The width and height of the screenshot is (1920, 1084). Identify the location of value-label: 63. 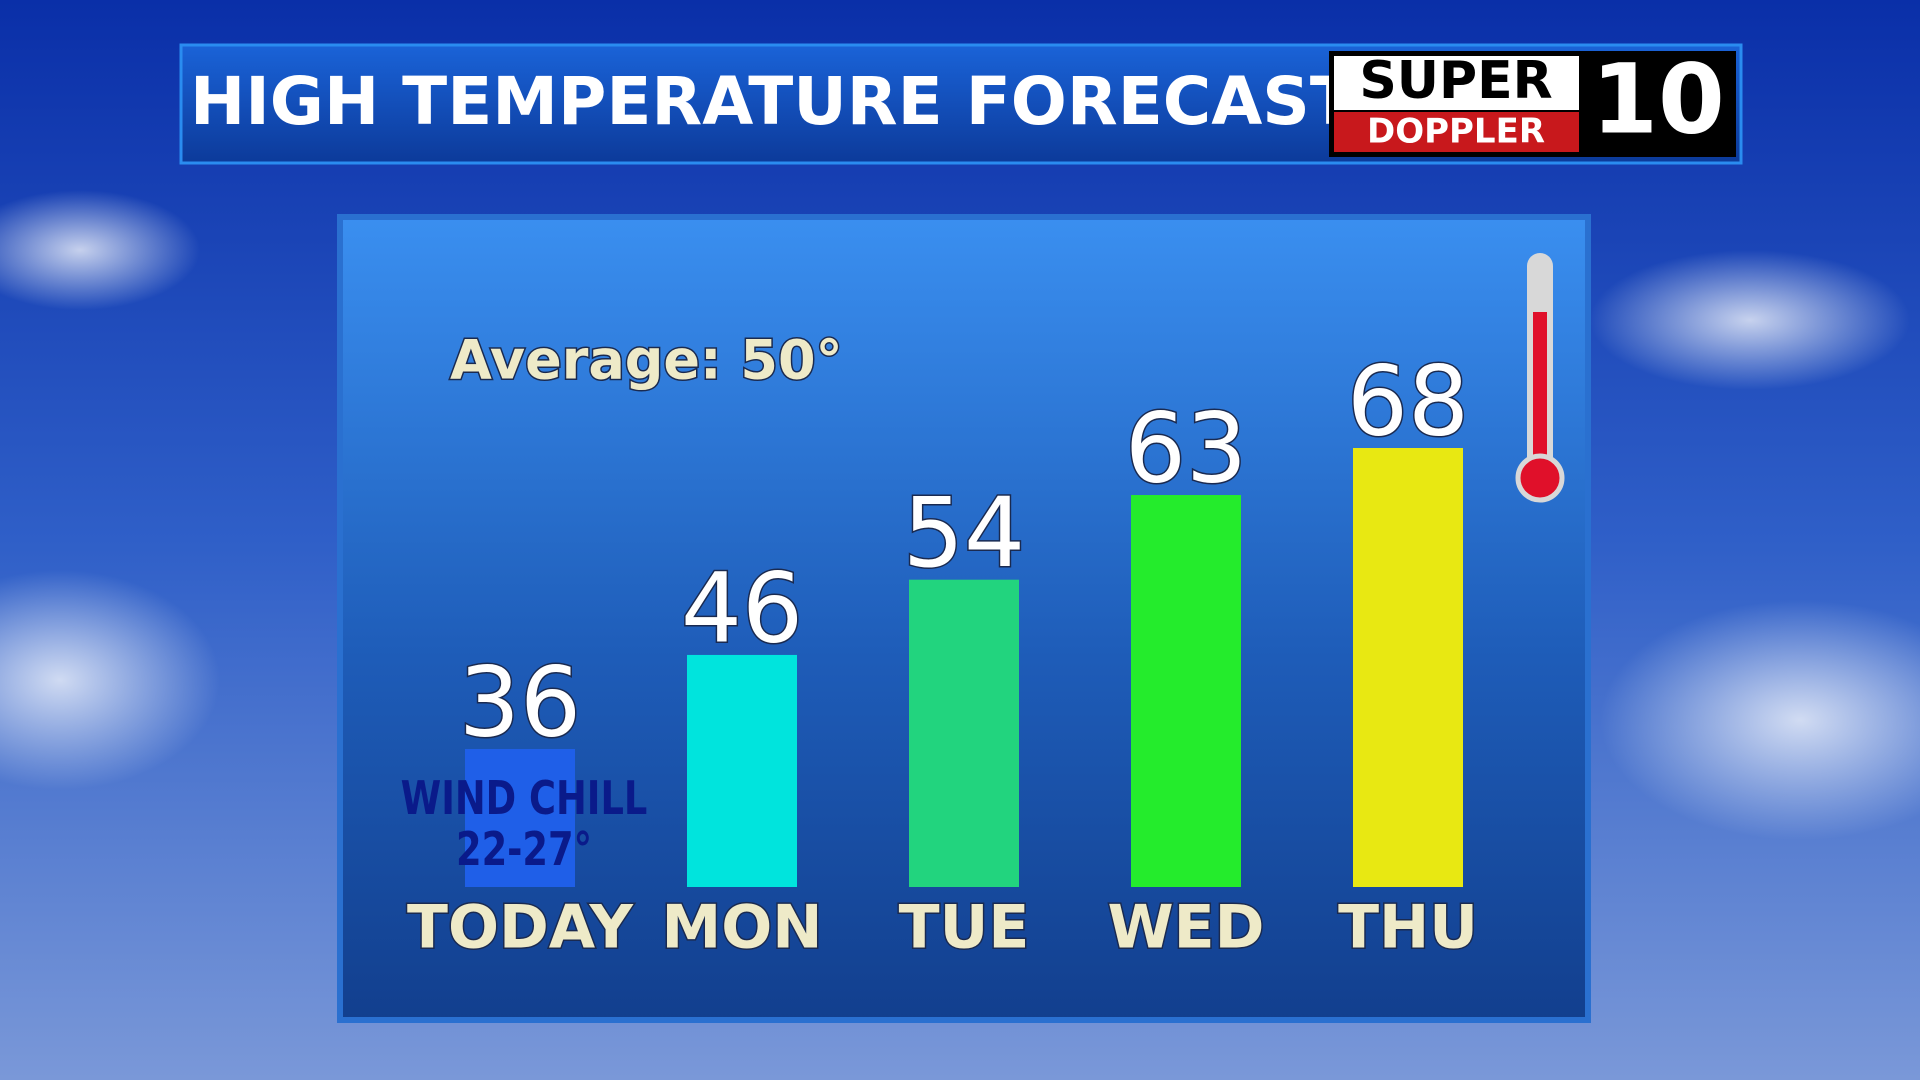
(1186, 448).